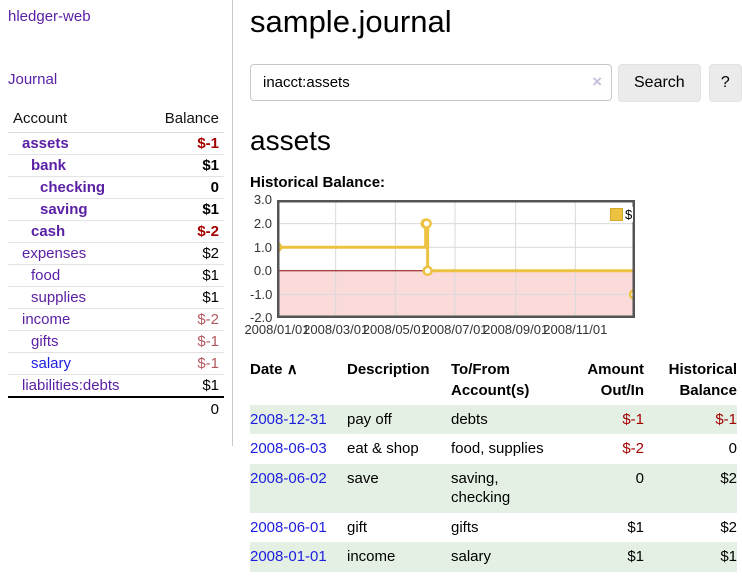 The height and width of the screenshot is (582, 742). Describe the element at coordinates (46, 319) in the screenshot. I see `sidebar-account-link: income` at that location.